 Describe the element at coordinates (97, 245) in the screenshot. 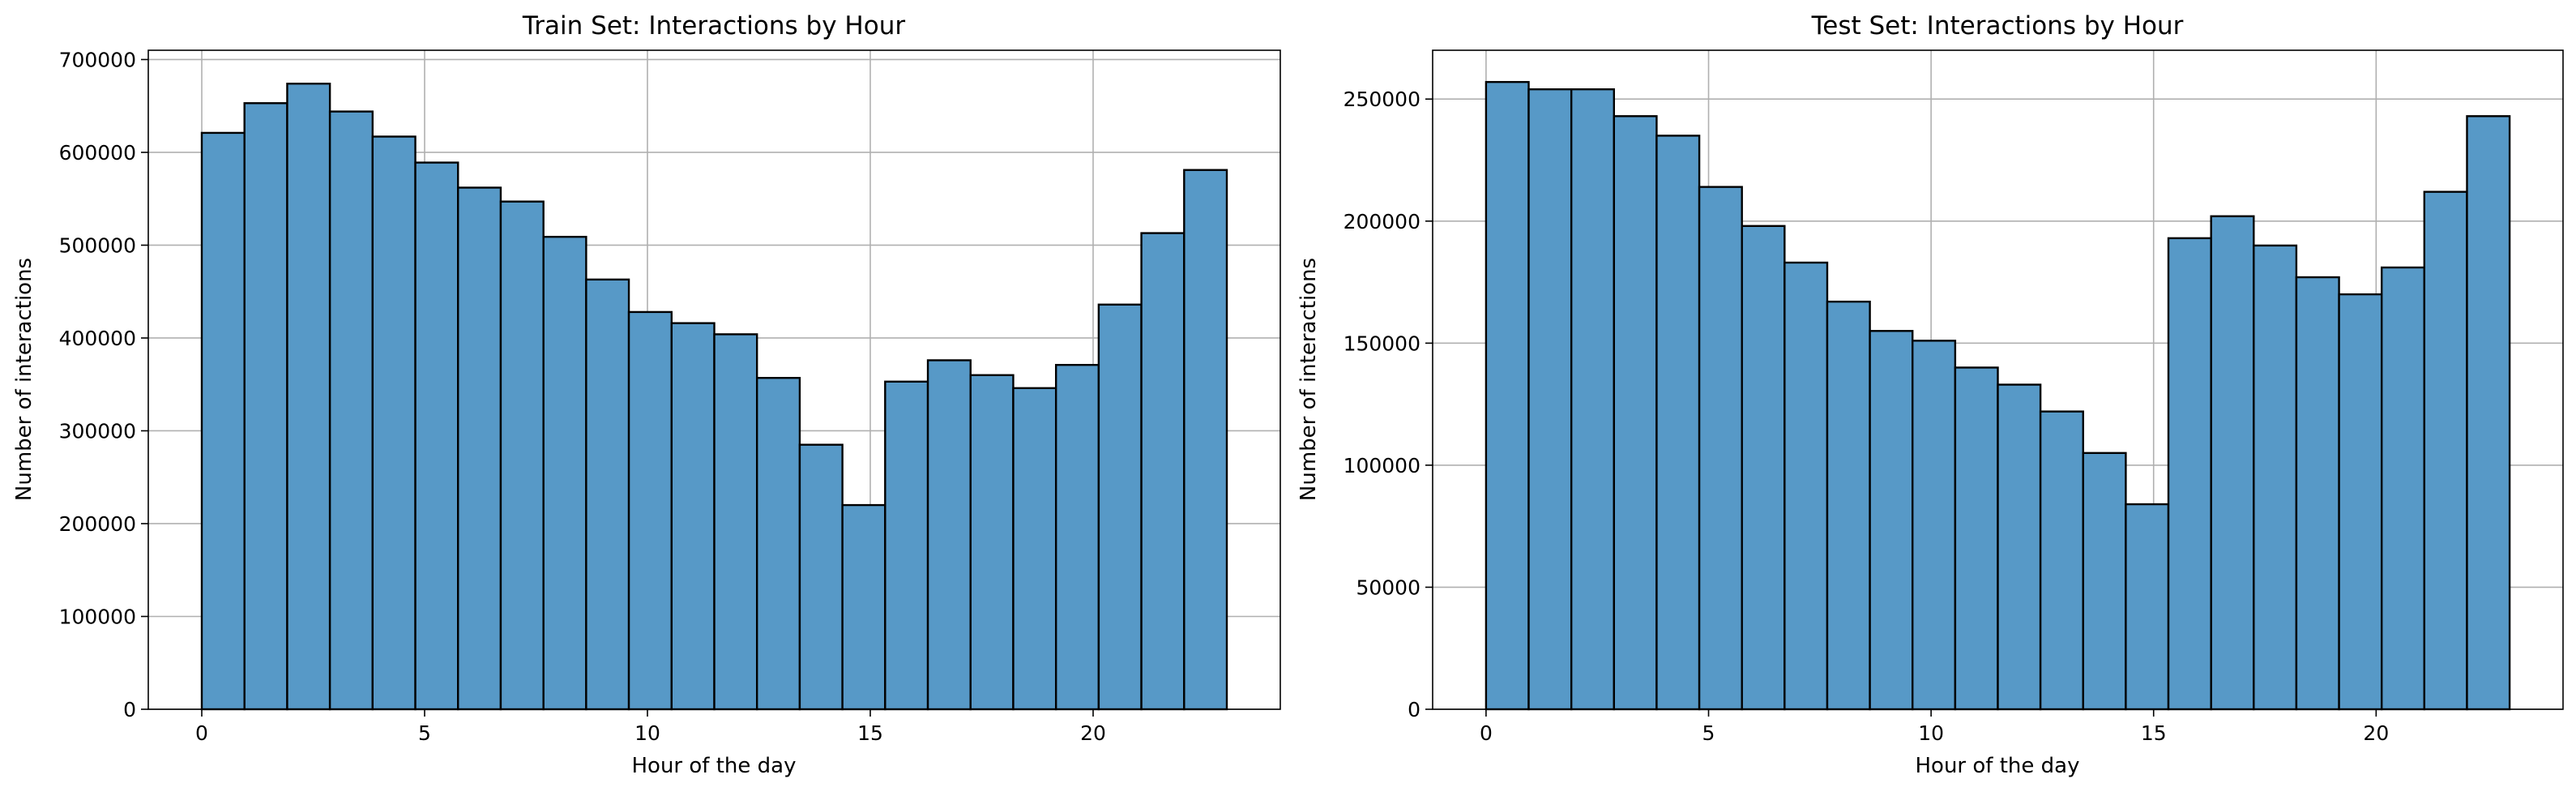

I see `train-ytick-label-5: 500000` at that location.